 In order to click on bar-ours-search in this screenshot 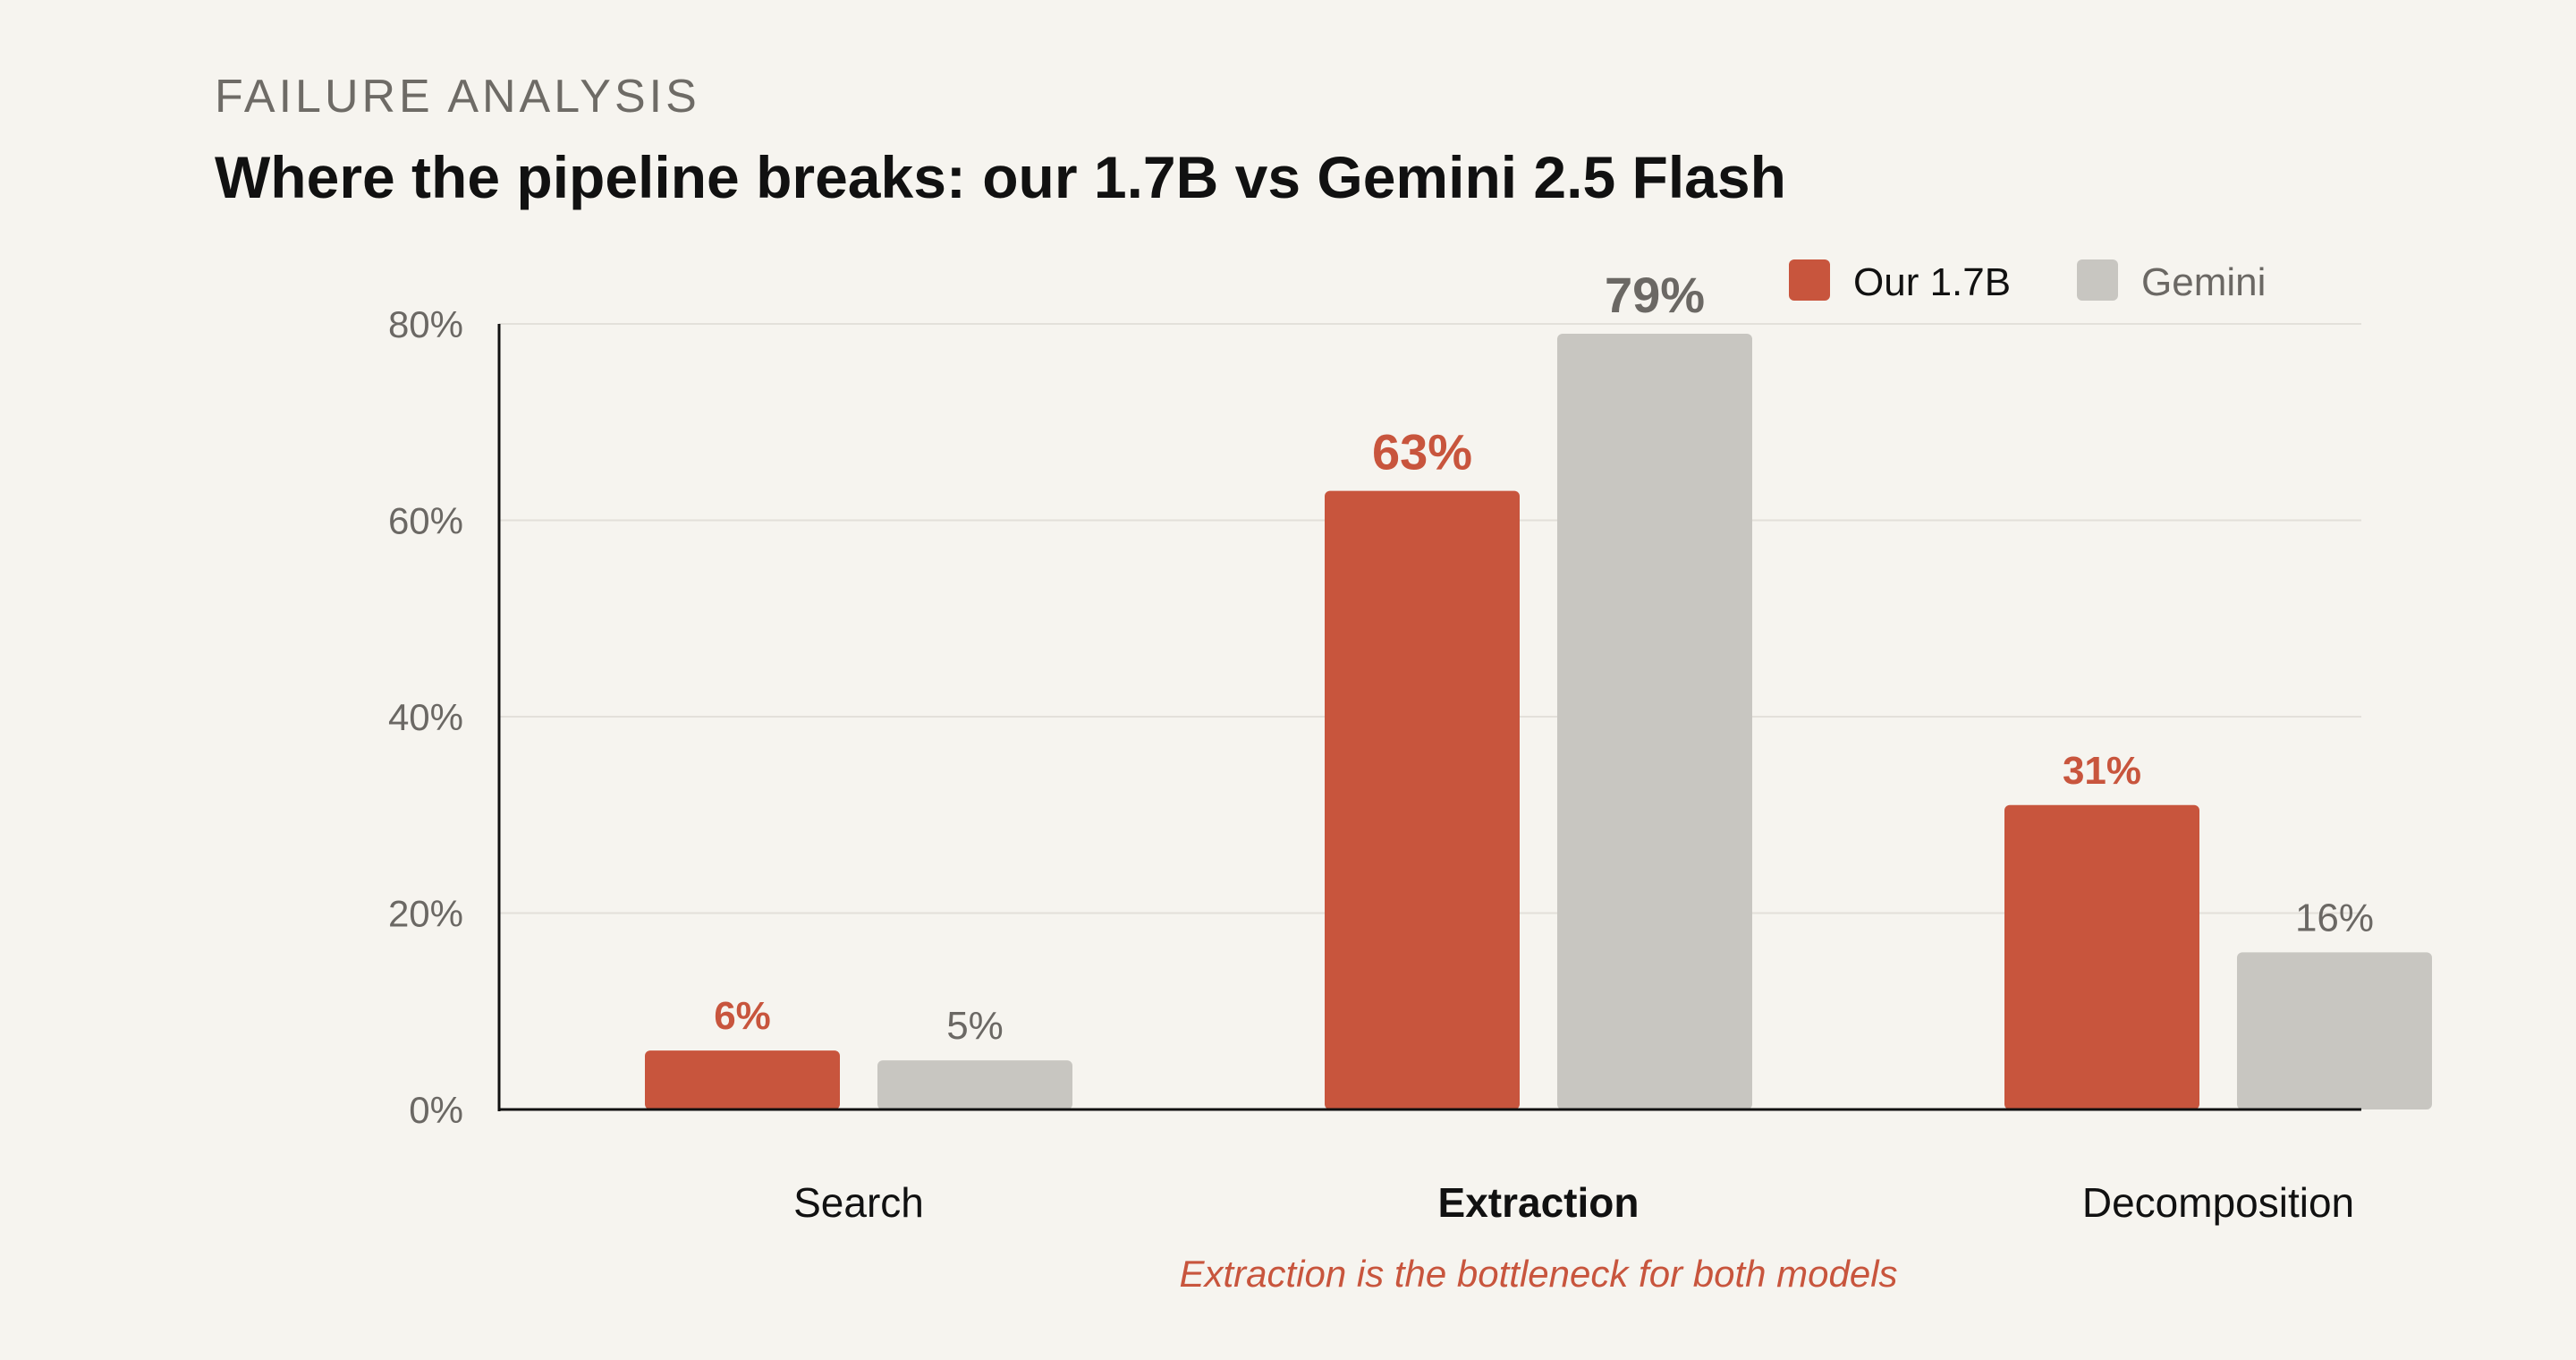, I will do `click(742, 1079)`.